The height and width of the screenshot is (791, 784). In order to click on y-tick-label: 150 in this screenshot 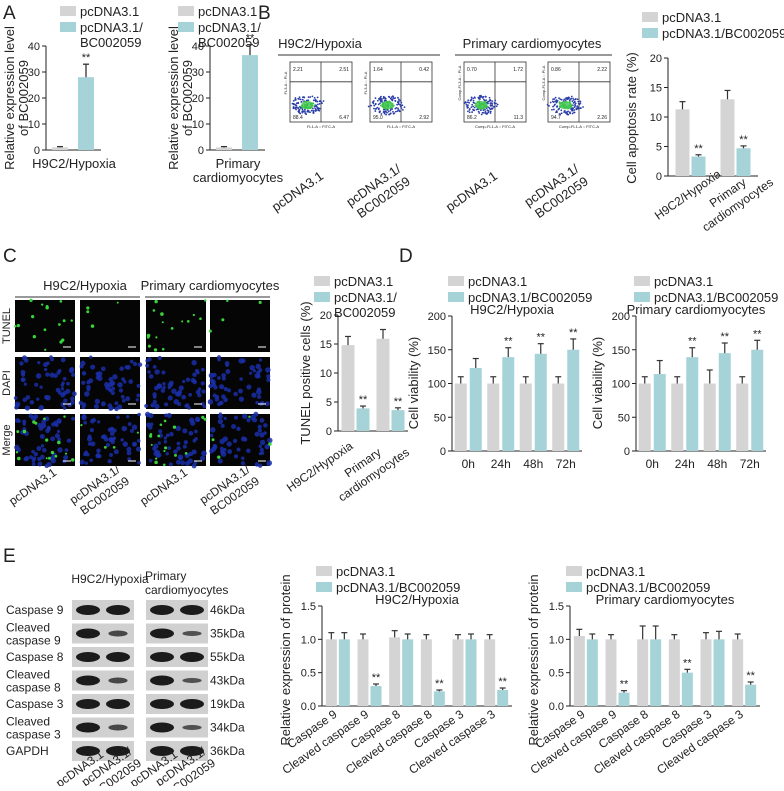, I will do `click(621, 351)`.